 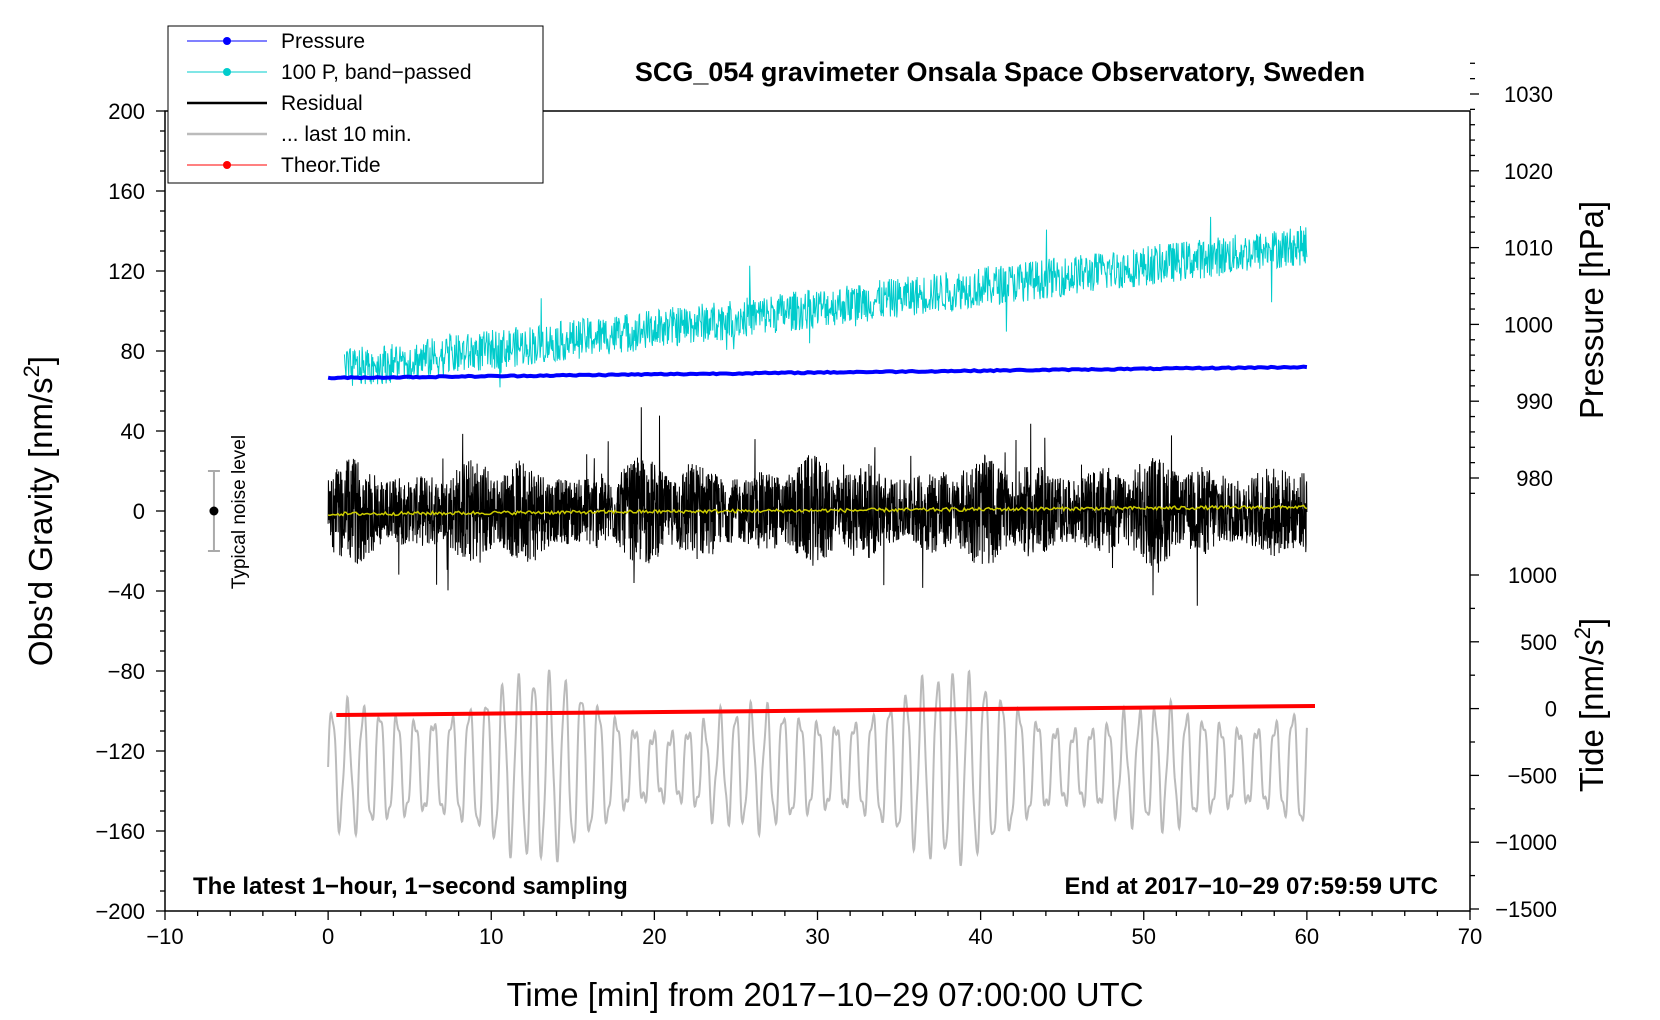 I want to click on y-left-tick-label: −200, so click(x=120, y=911).